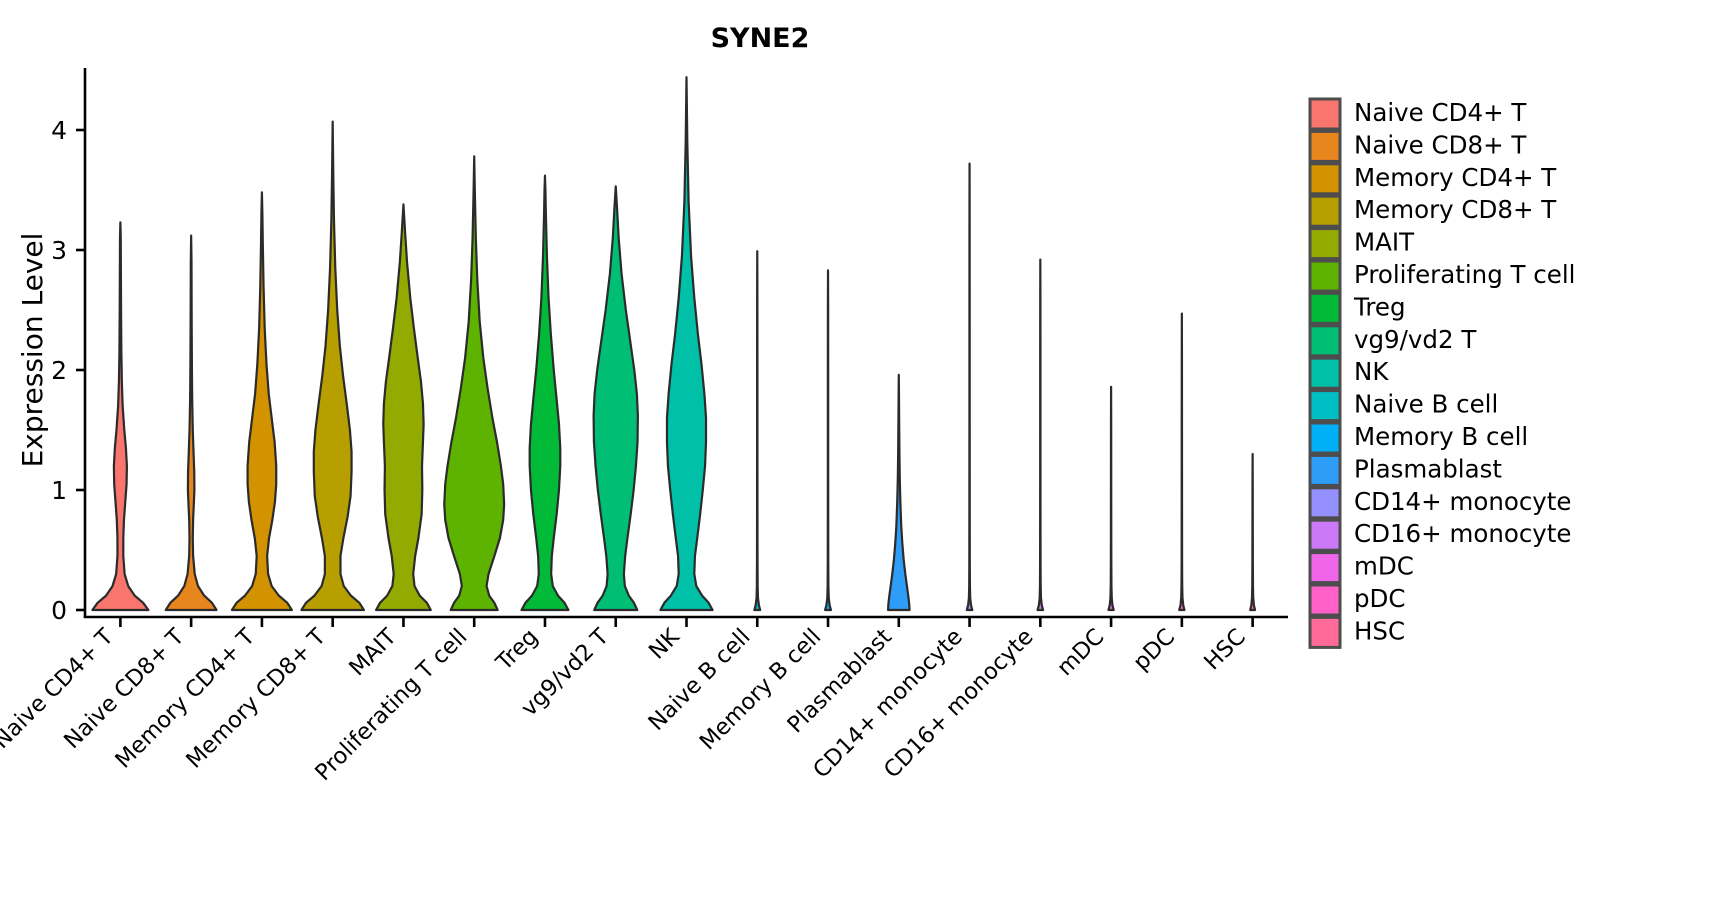  Describe the element at coordinates (1464, 274) in the screenshot. I see `legend-label: Proliferating T cell` at that location.